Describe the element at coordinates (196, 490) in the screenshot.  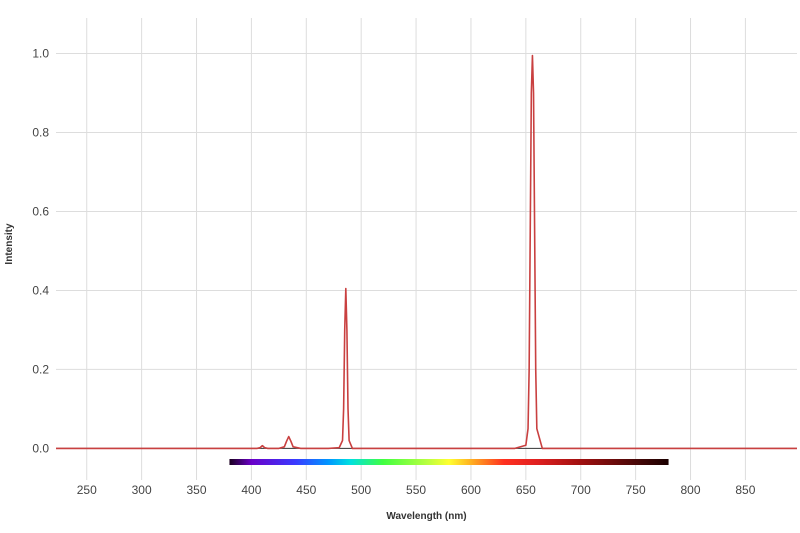
I see `x-tick-label: 350` at that location.